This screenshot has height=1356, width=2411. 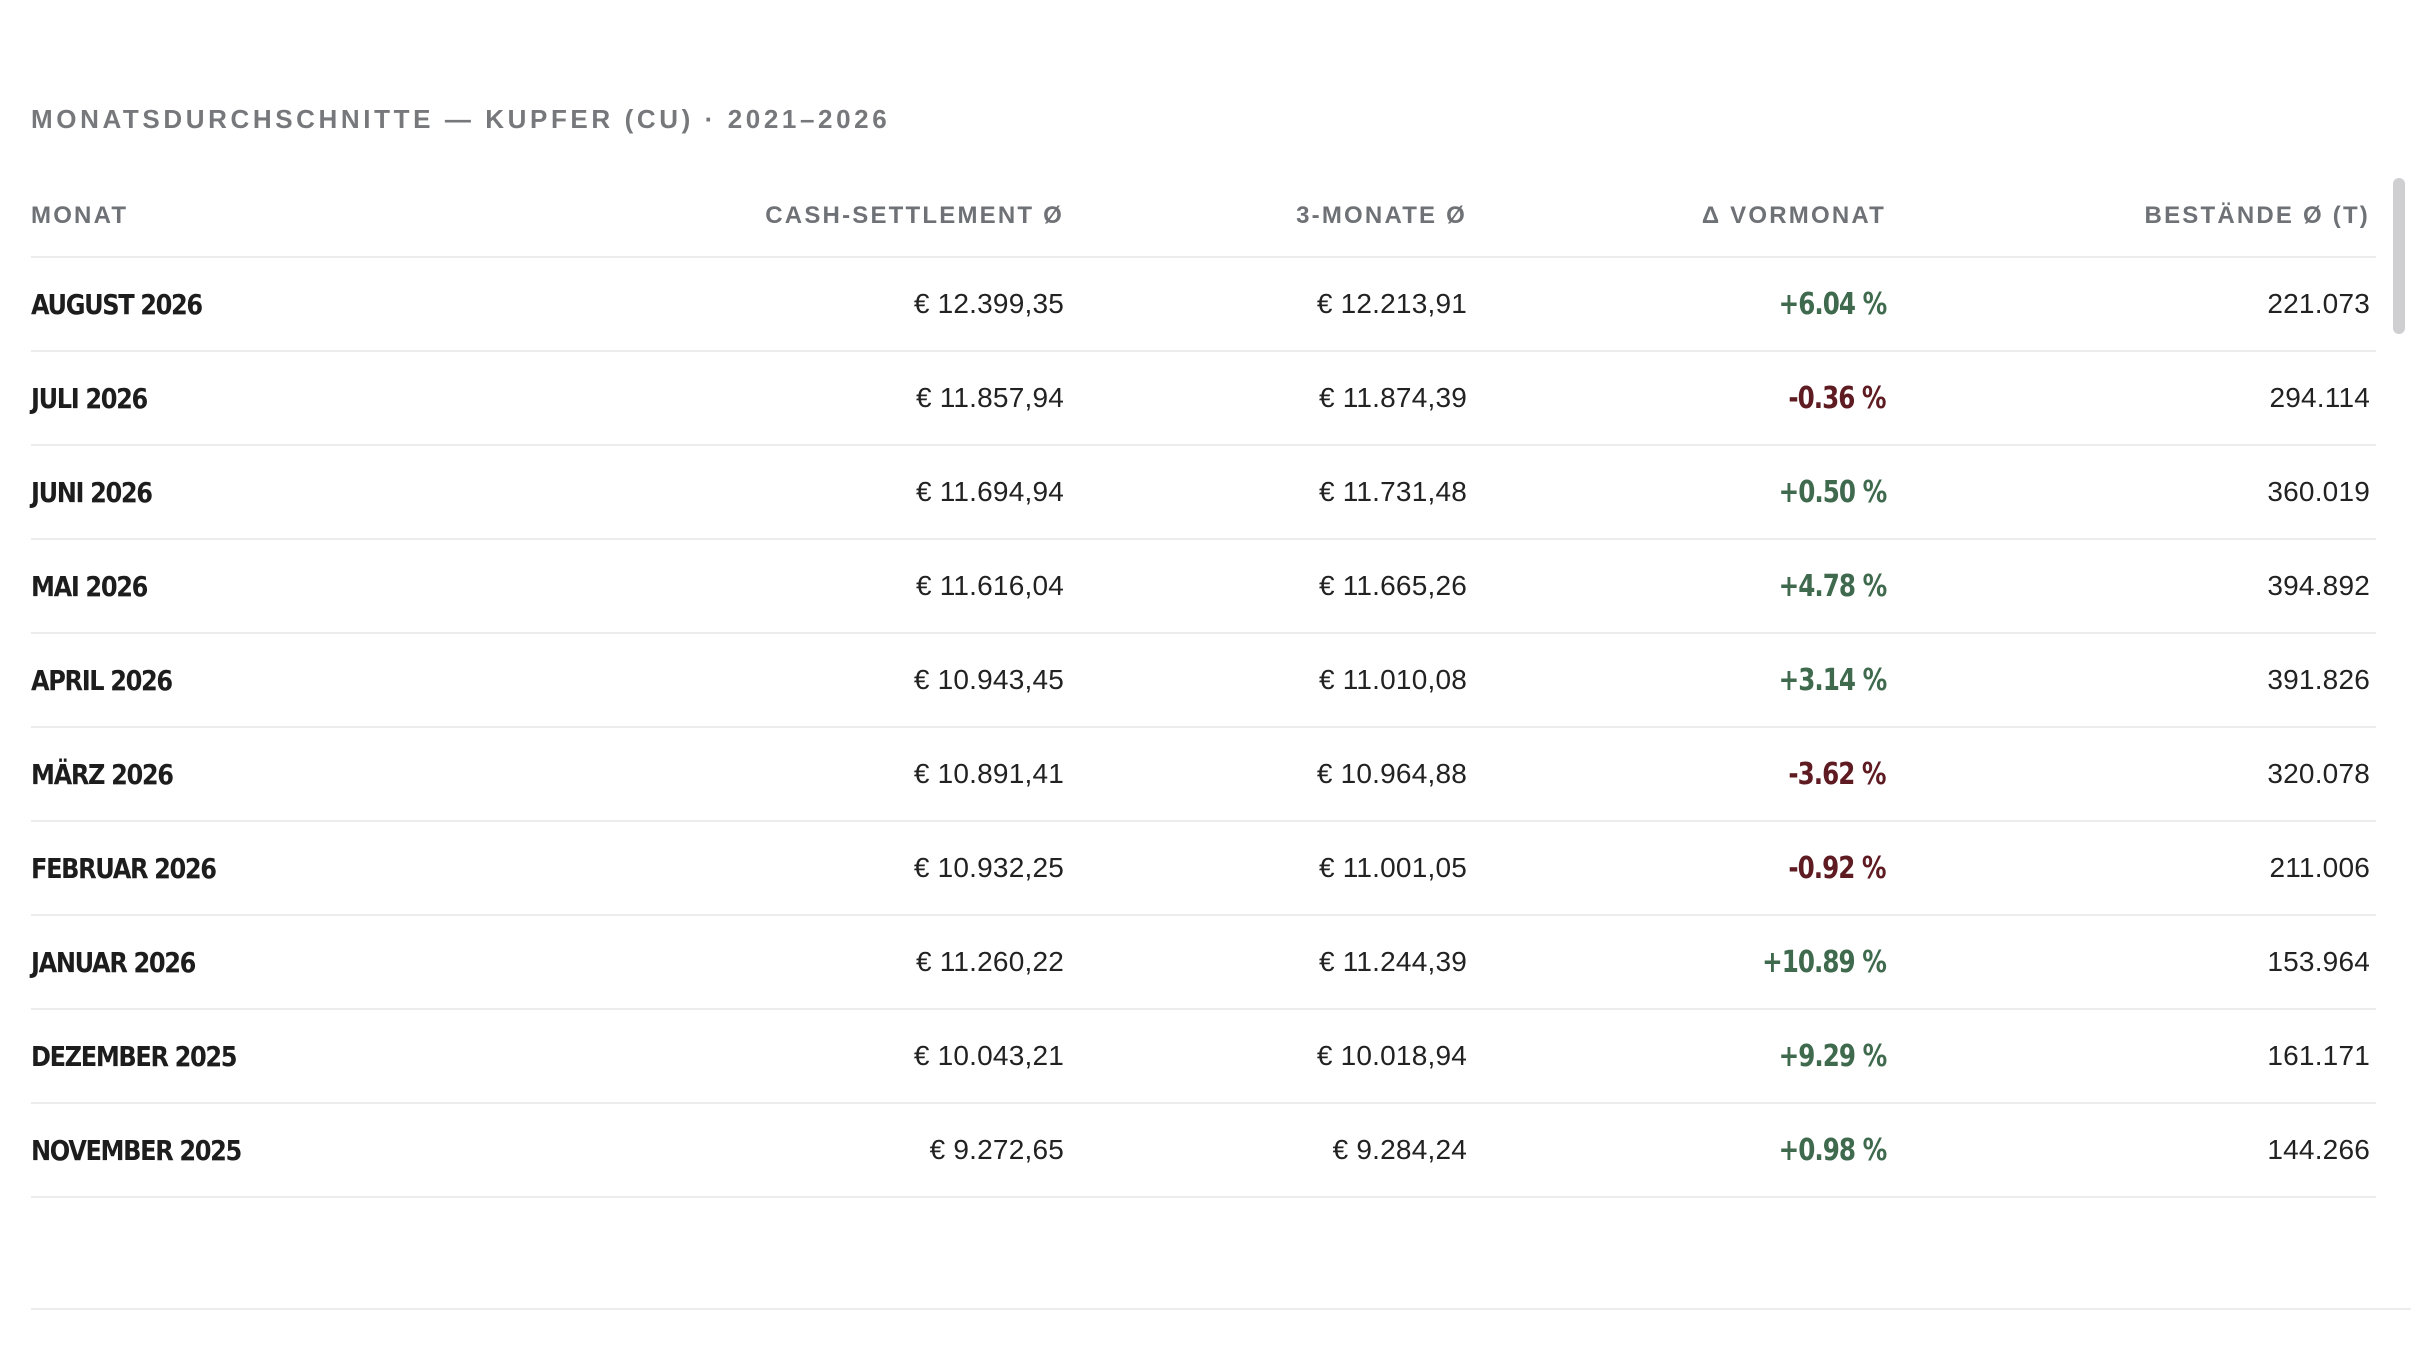 What do you see at coordinates (1837, 398) in the screenshot?
I see `delta-value: -0.36 %` at bounding box center [1837, 398].